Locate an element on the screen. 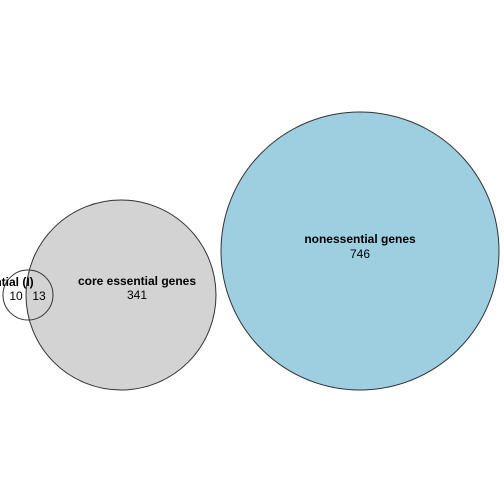  essential-i-circle is located at coordinates (28, 295).